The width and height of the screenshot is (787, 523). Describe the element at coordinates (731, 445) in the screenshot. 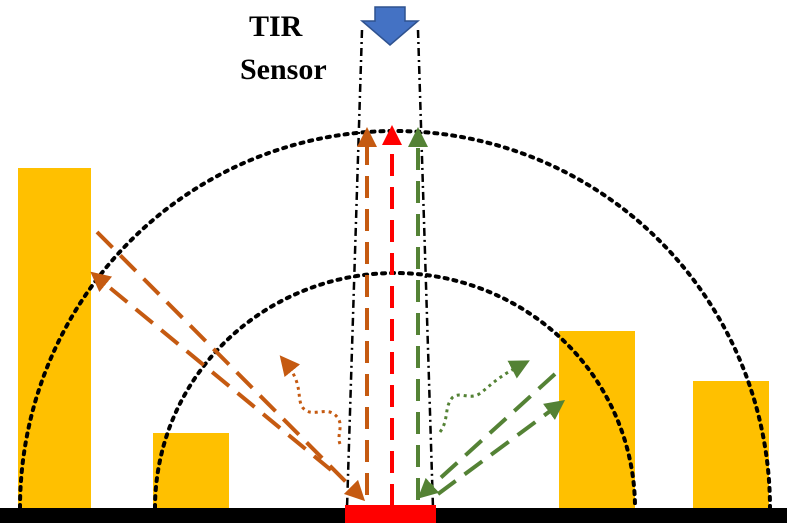

I see `building-far-right` at that location.